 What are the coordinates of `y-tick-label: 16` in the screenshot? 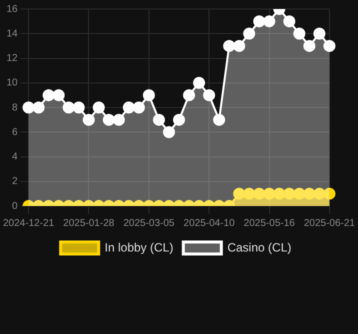 It's located at (12, 9).